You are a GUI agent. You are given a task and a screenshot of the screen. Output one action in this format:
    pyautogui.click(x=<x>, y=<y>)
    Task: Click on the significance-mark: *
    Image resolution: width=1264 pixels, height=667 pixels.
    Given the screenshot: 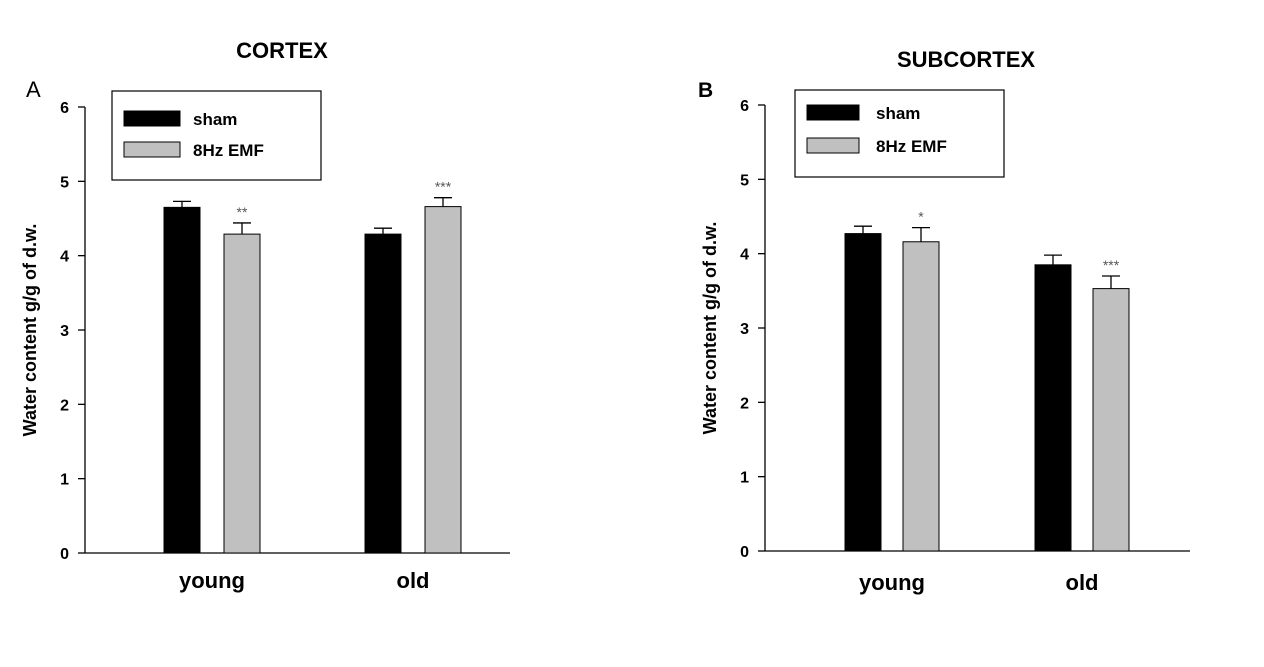 What is the action you would take?
    pyautogui.click(x=921, y=217)
    